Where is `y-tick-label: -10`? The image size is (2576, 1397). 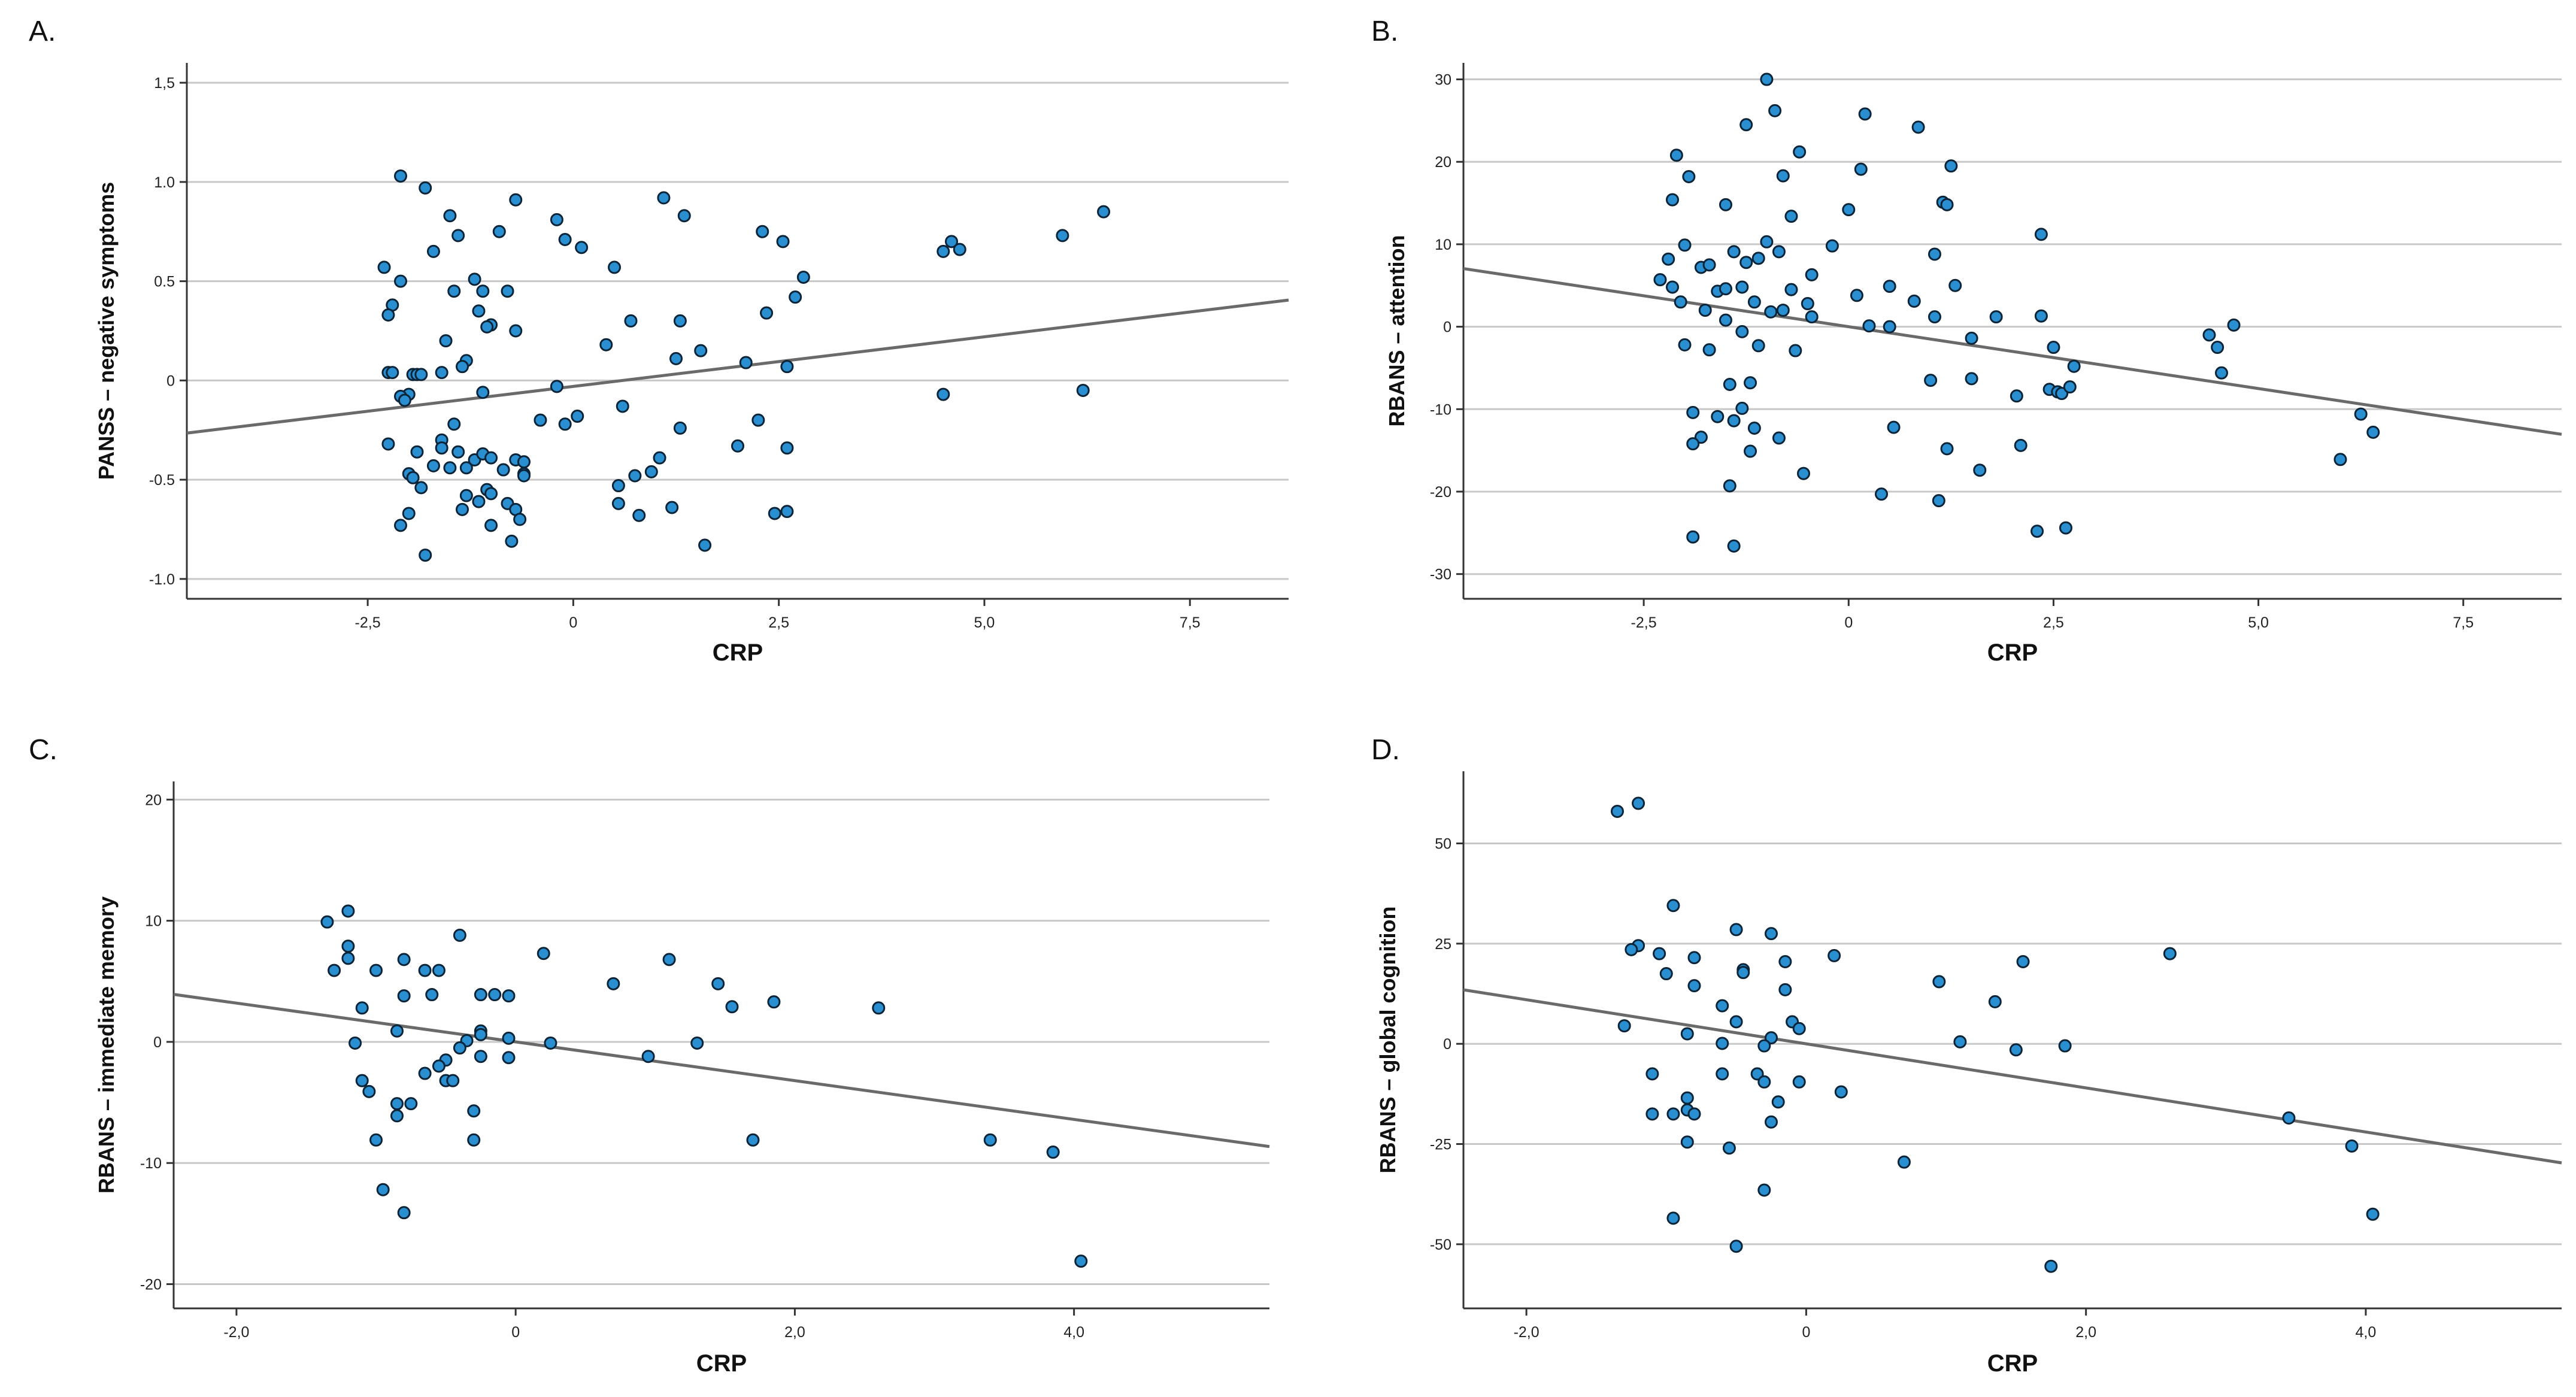
y-tick-label: -10 is located at coordinates (1440, 409).